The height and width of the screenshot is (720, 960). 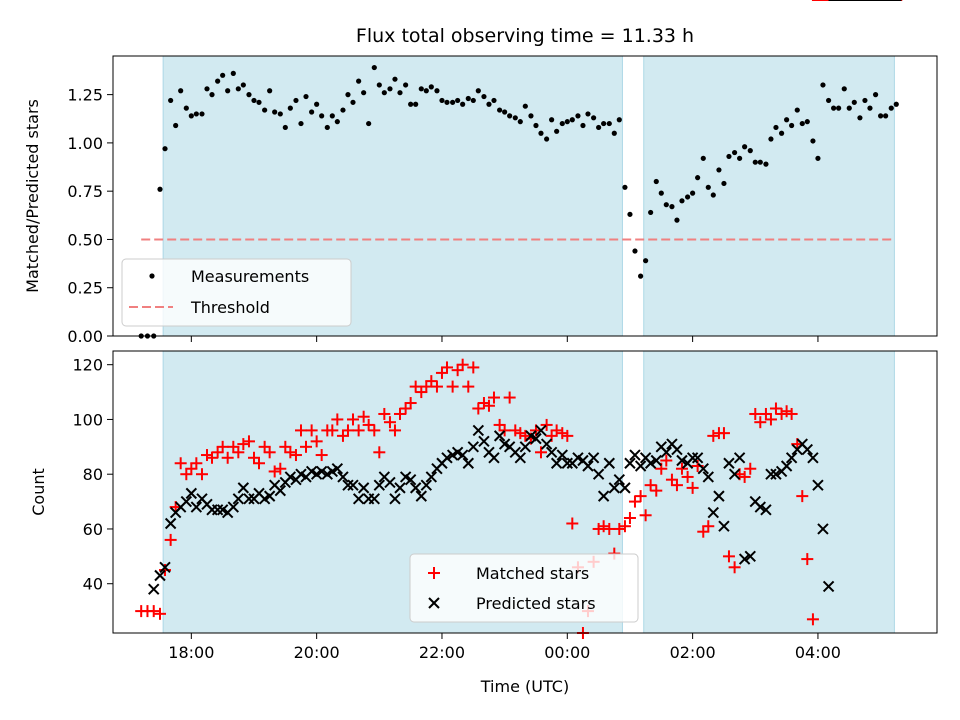 What do you see at coordinates (532, 573) in the screenshot?
I see `legend-matched-label: Matched stars` at bounding box center [532, 573].